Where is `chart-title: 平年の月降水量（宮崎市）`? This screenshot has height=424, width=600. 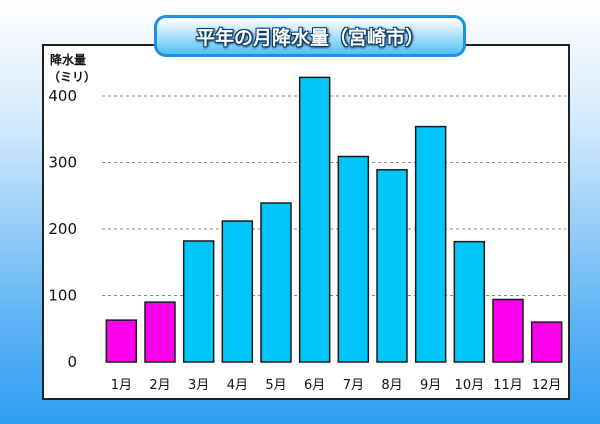 chart-title: 平年の月降水量（宮崎市） is located at coordinates (309, 37).